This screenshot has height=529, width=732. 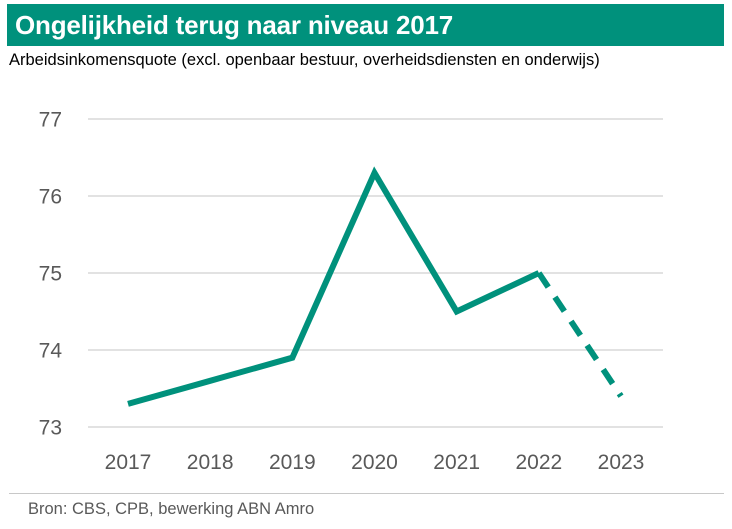 I want to click on x-tick-label: 2019, so click(x=292, y=462).